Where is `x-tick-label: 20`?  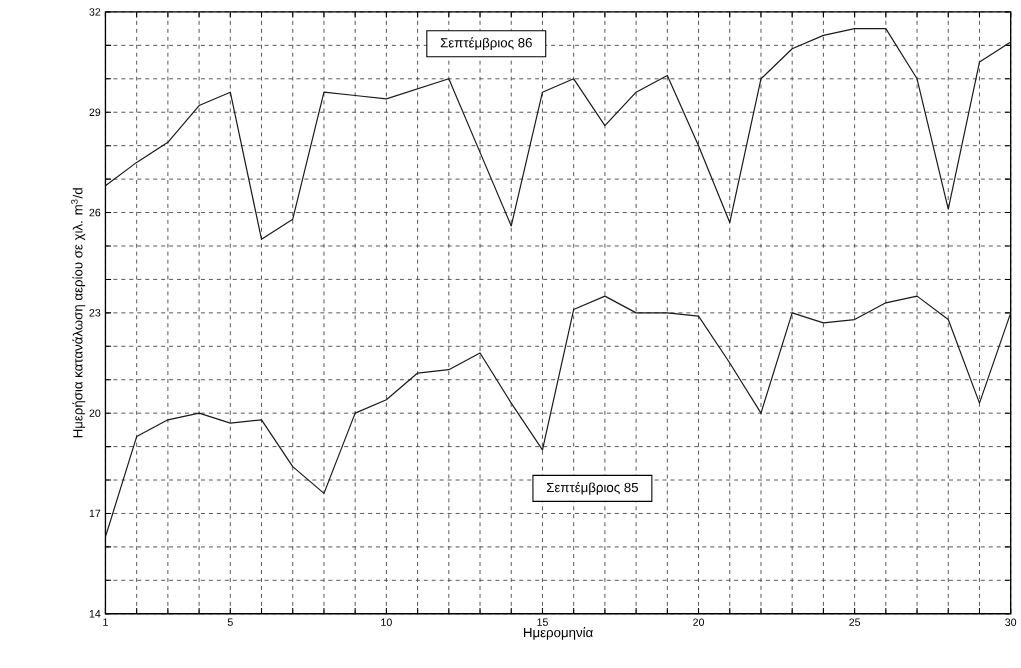
x-tick-label: 20 is located at coordinates (699, 622).